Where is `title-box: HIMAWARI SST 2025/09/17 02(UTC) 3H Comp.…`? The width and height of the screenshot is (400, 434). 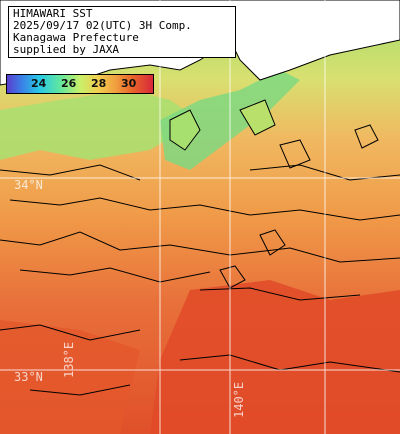
title-box: HIMAWARI SST 2025/09/17 02(UTC) 3H Comp.… is located at coordinates (122, 32).